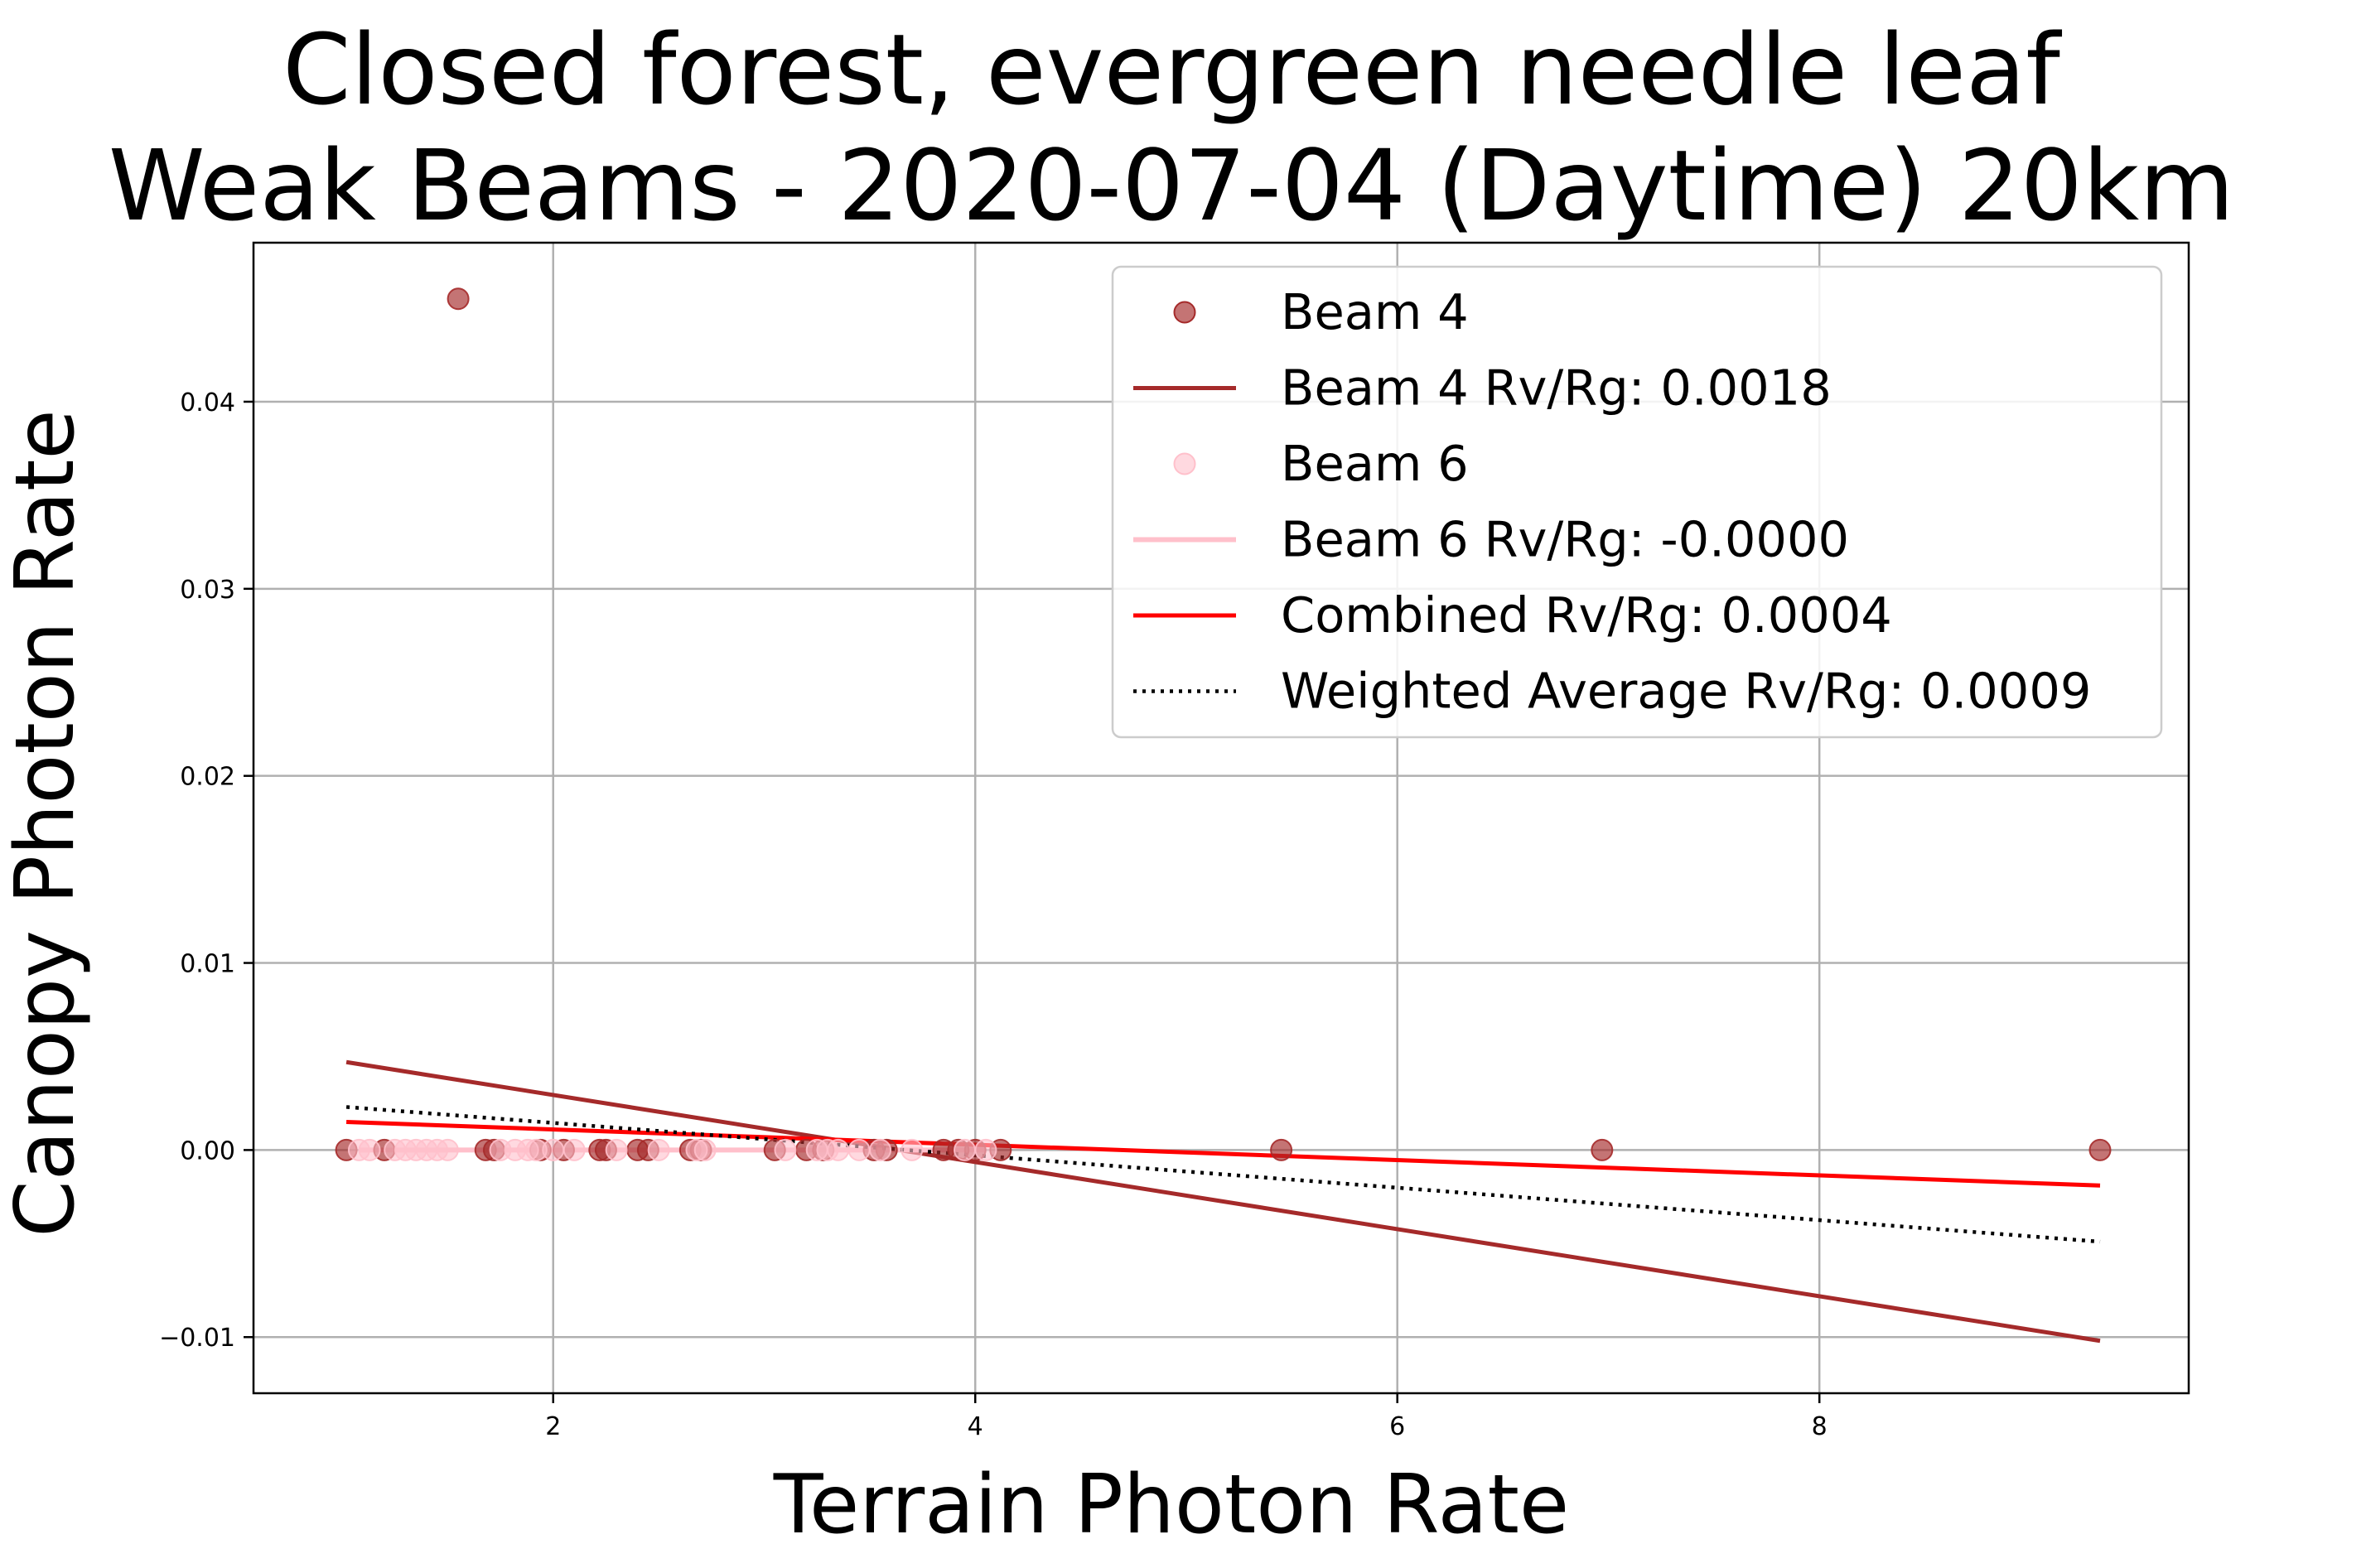 Image resolution: width=2366 pixels, height=1568 pixels. What do you see at coordinates (207, 777) in the screenshot?
I see `y-tick-label: 0.02` at bounding box center [207, 777].